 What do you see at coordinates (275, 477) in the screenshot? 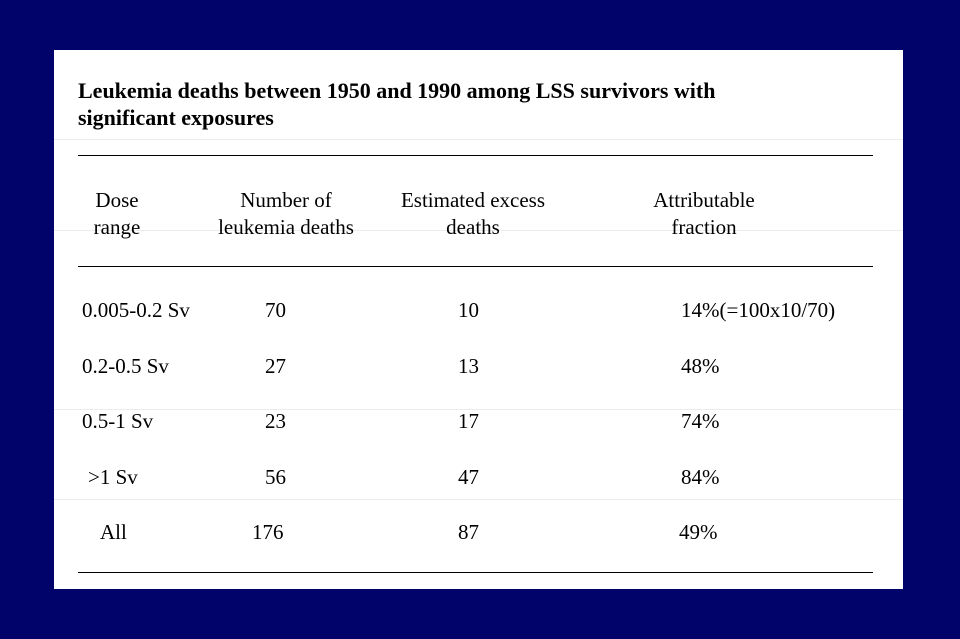
I see `table-cell-deaths: 56` at bounding box center [275, 477].